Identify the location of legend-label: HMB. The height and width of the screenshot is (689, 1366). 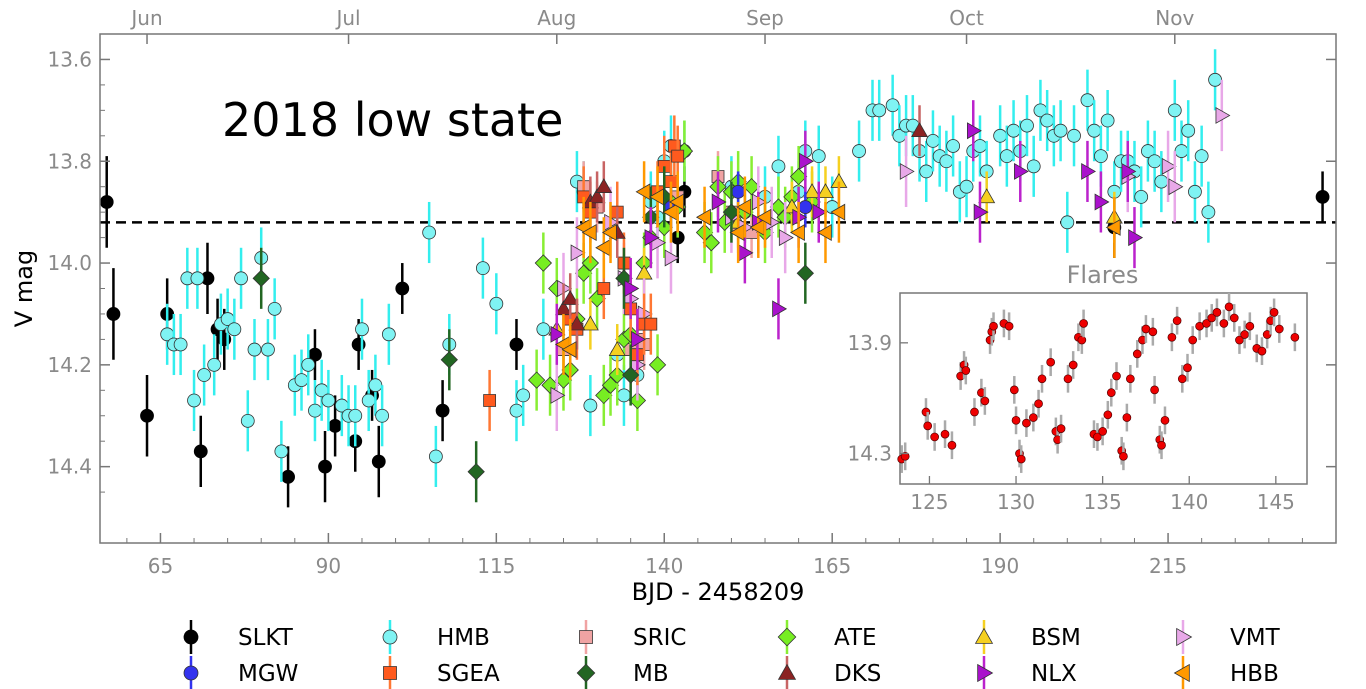
(463, 638).